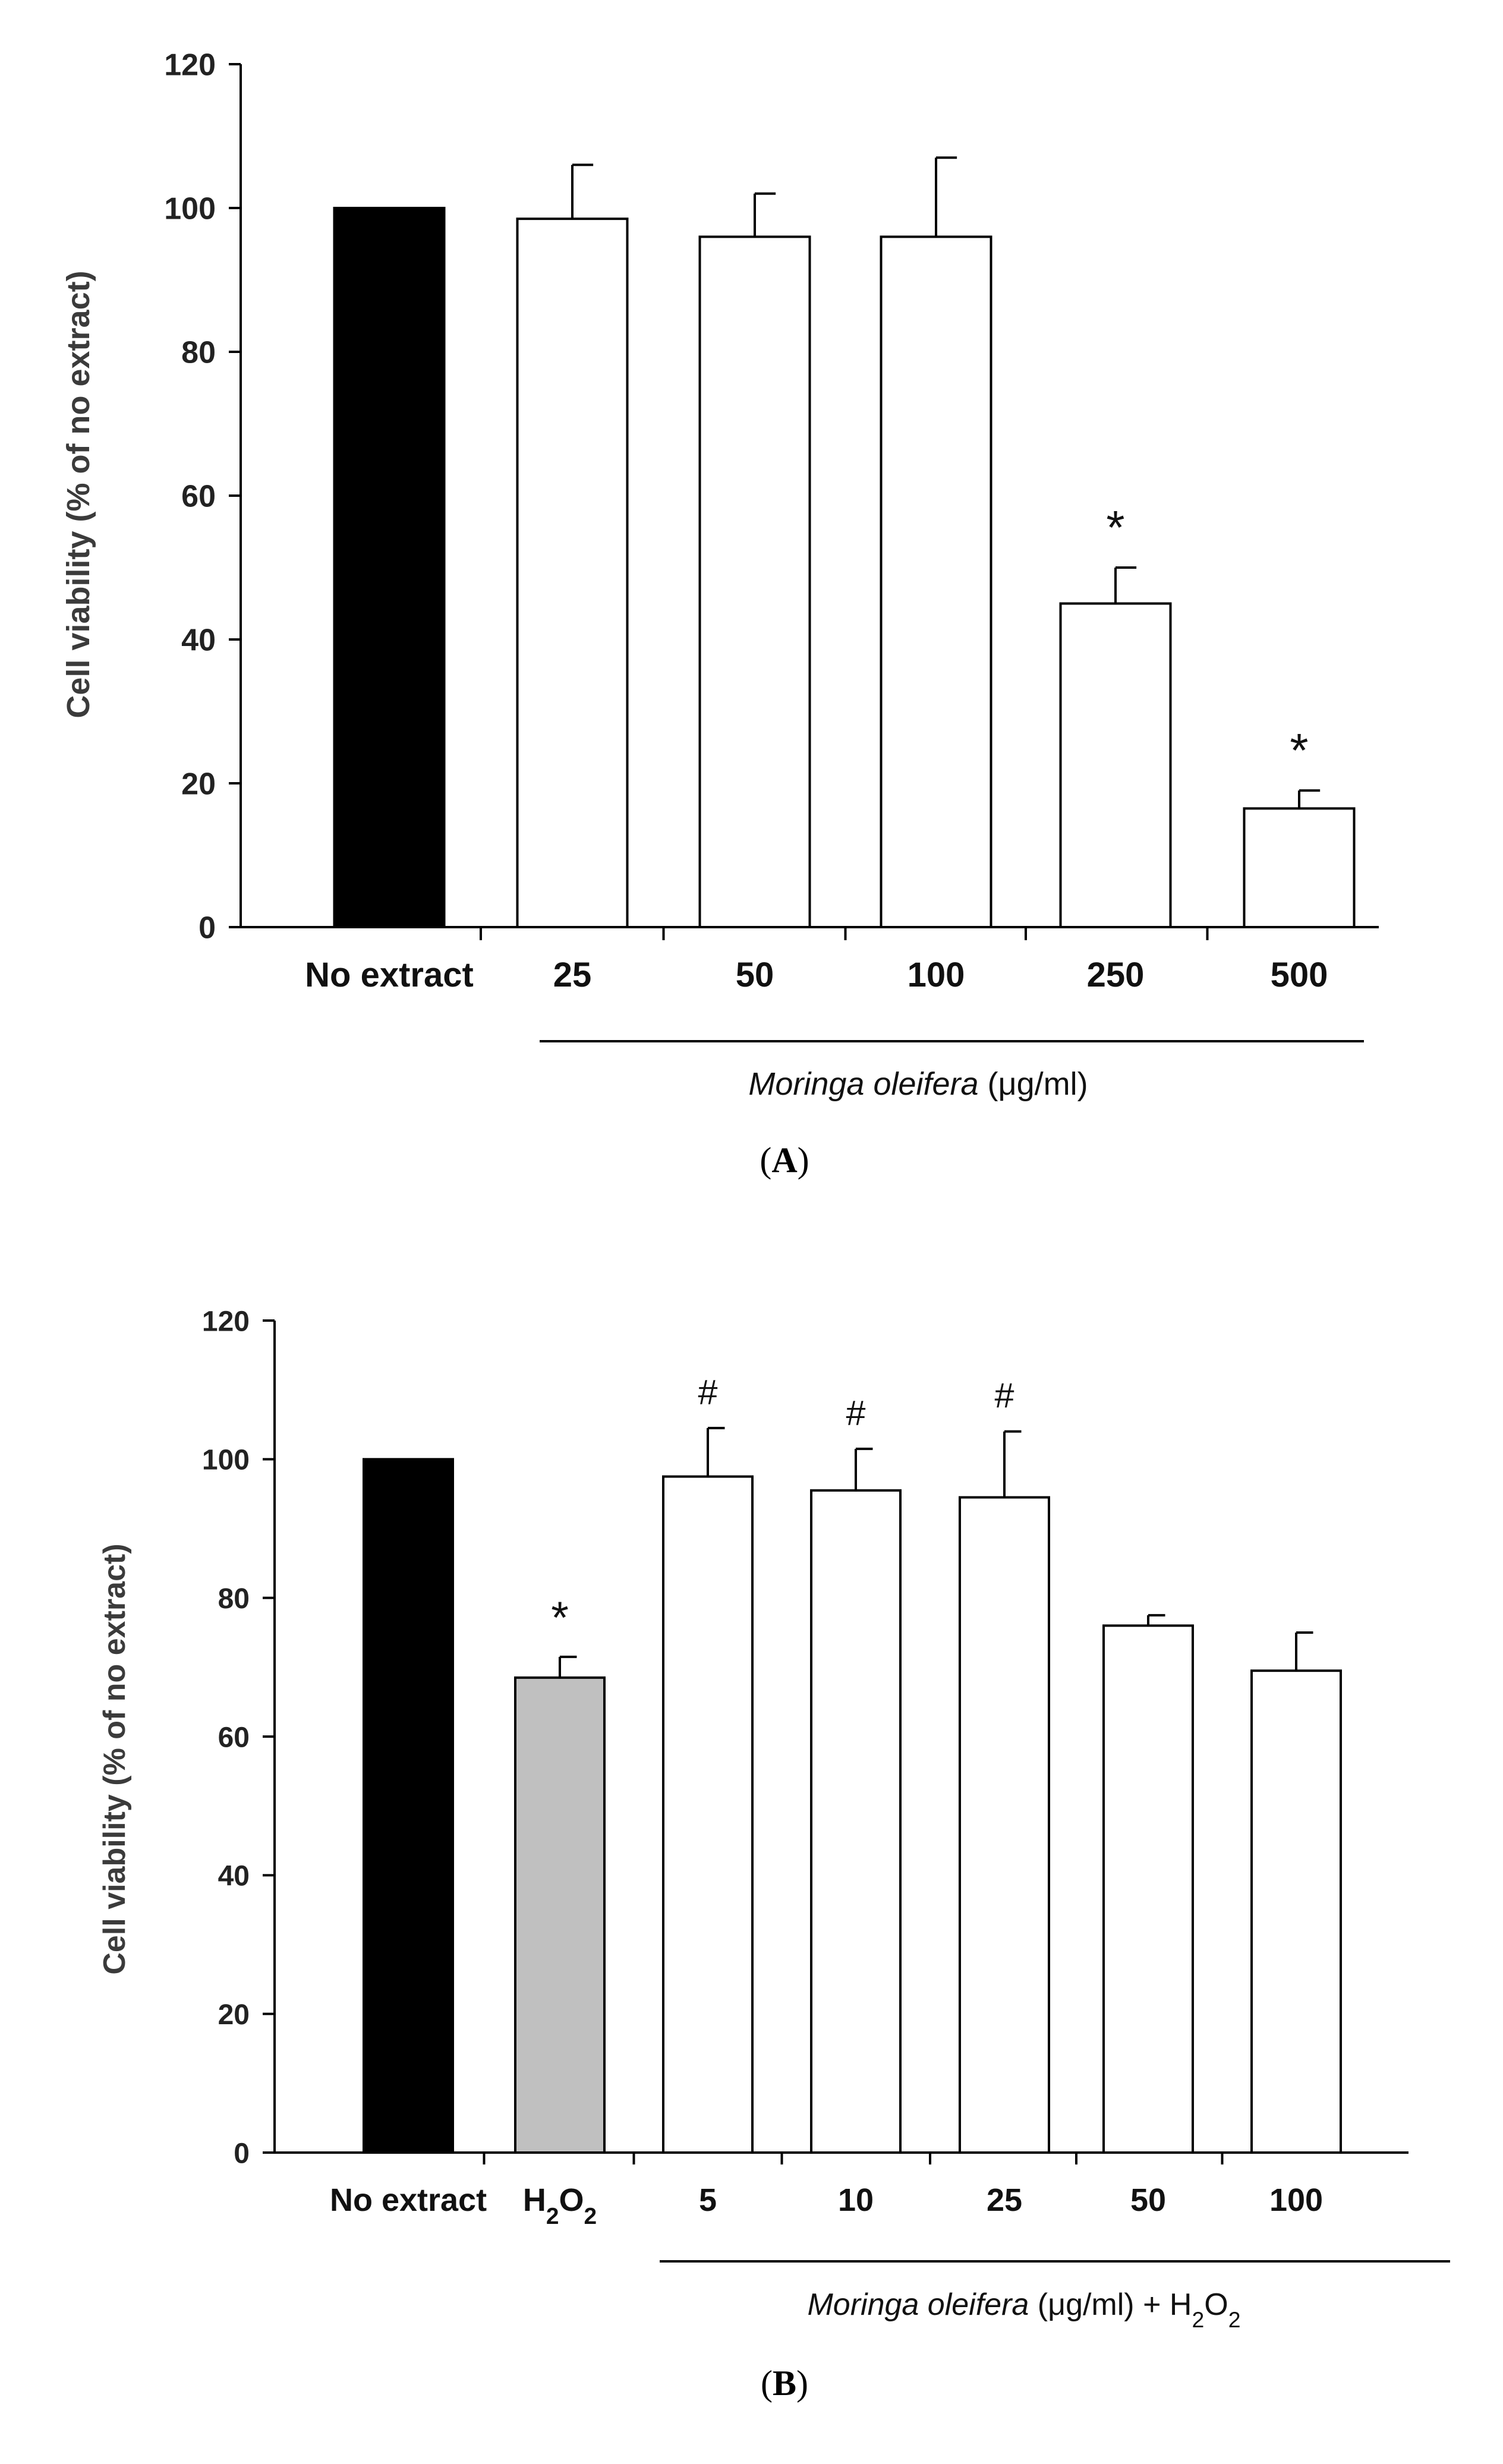 Image resolution: width=1503 pixels, height=2464 pixels. I want to click on category-label: 5, so click(708, 2200).